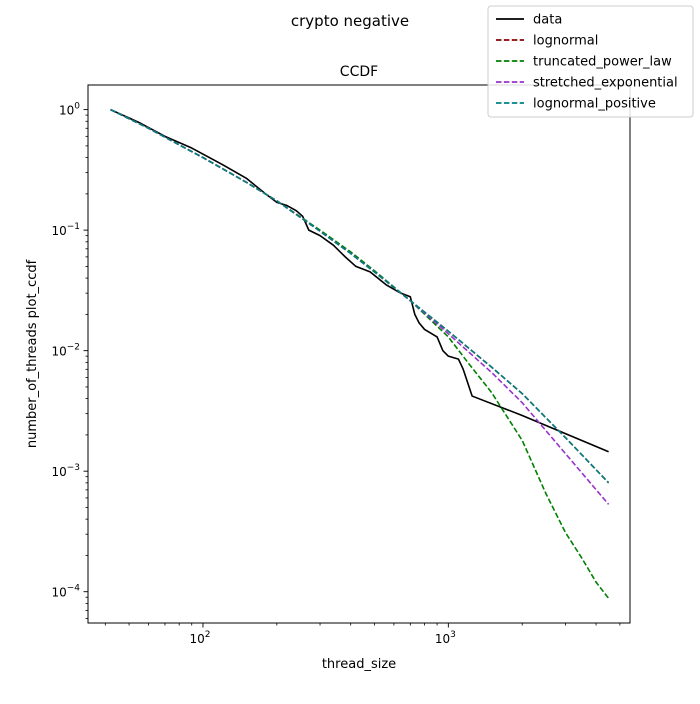  What do you see at coordinates (32, 353) in the screenshot?
I see `y-axis-label: number_of_threads plot_ccdf` at bounding box center [32, 353].